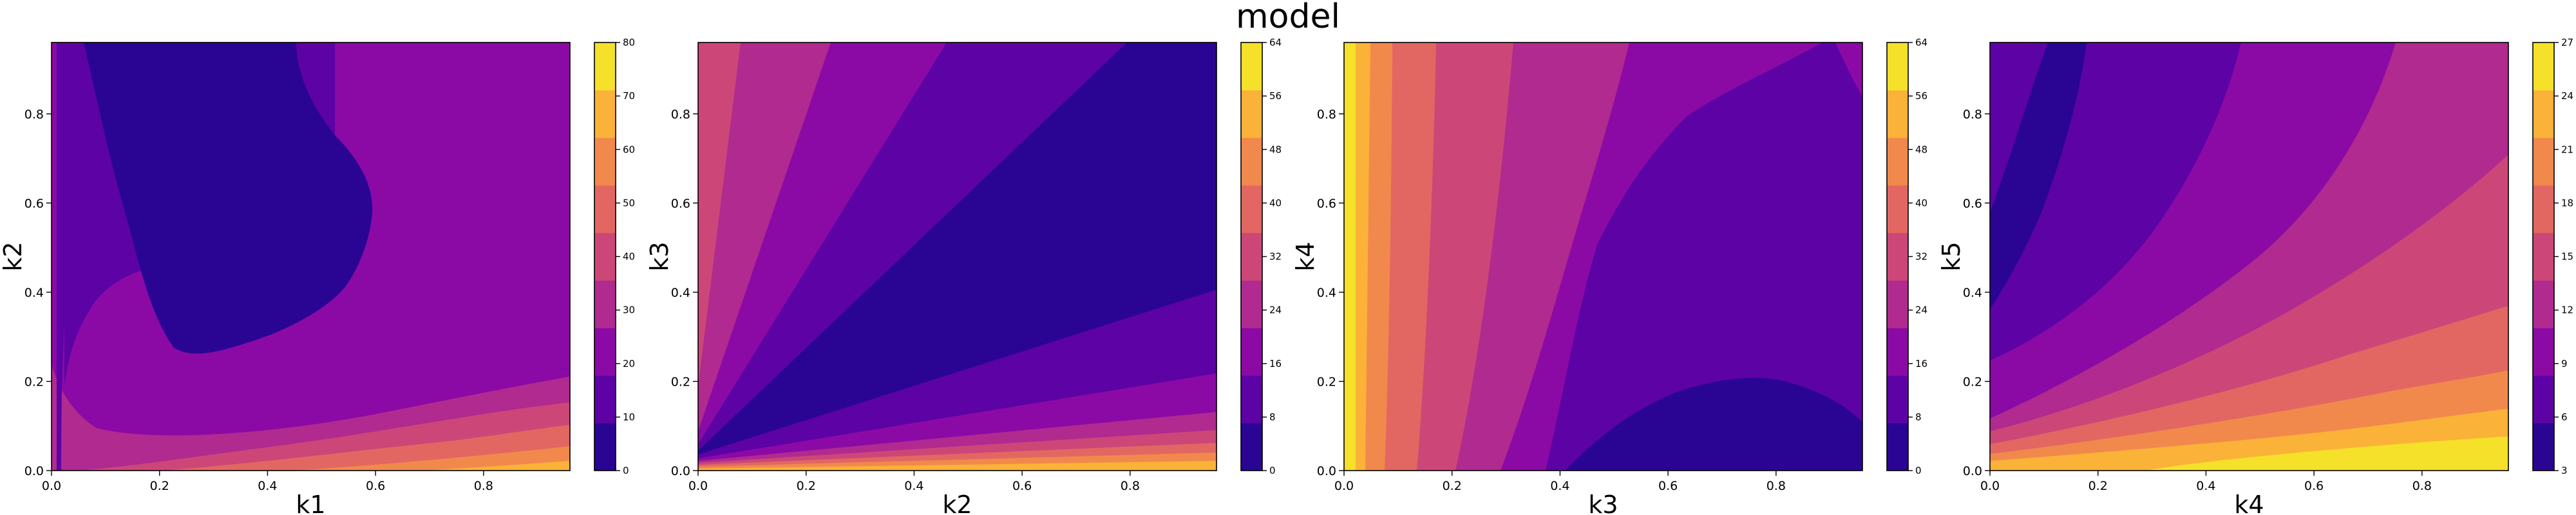  I want to click on figure-title: model, so click(1288, 18).